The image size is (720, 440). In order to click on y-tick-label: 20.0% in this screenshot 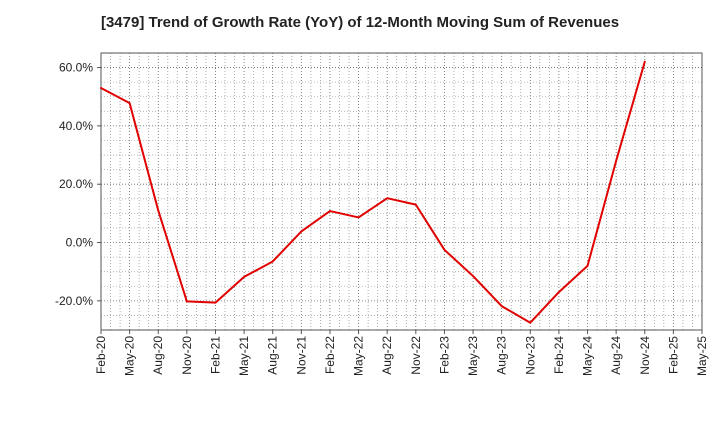, I will do `click(76, 184)`.